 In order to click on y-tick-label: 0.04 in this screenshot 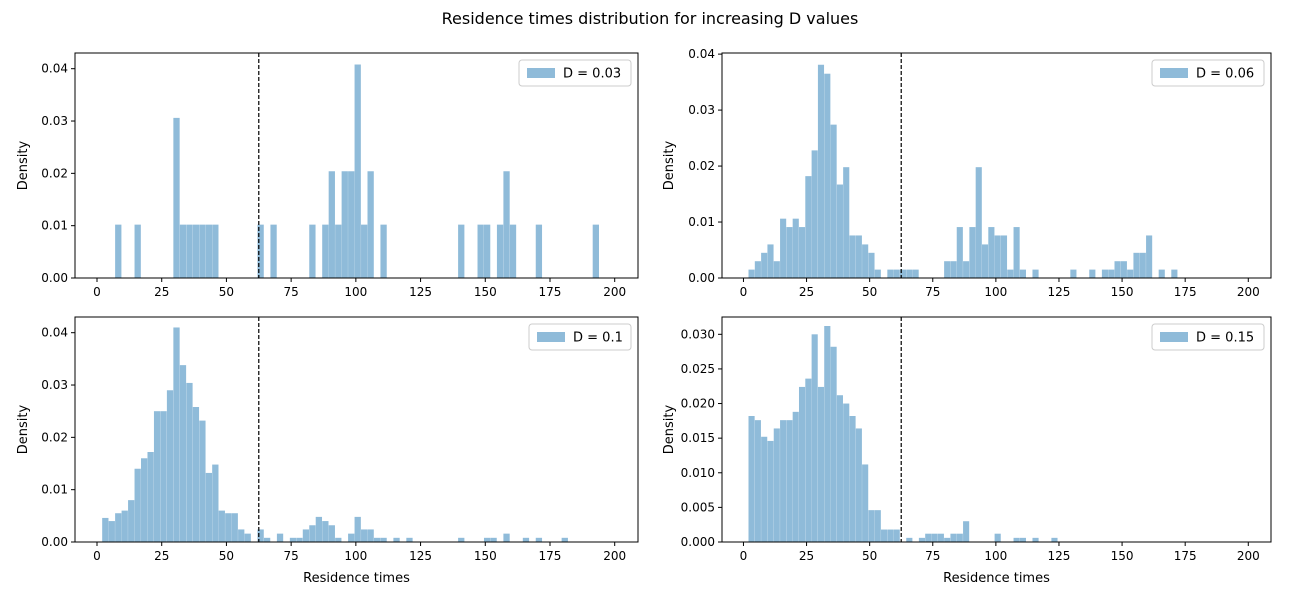, I will do `click(54, 69)`.